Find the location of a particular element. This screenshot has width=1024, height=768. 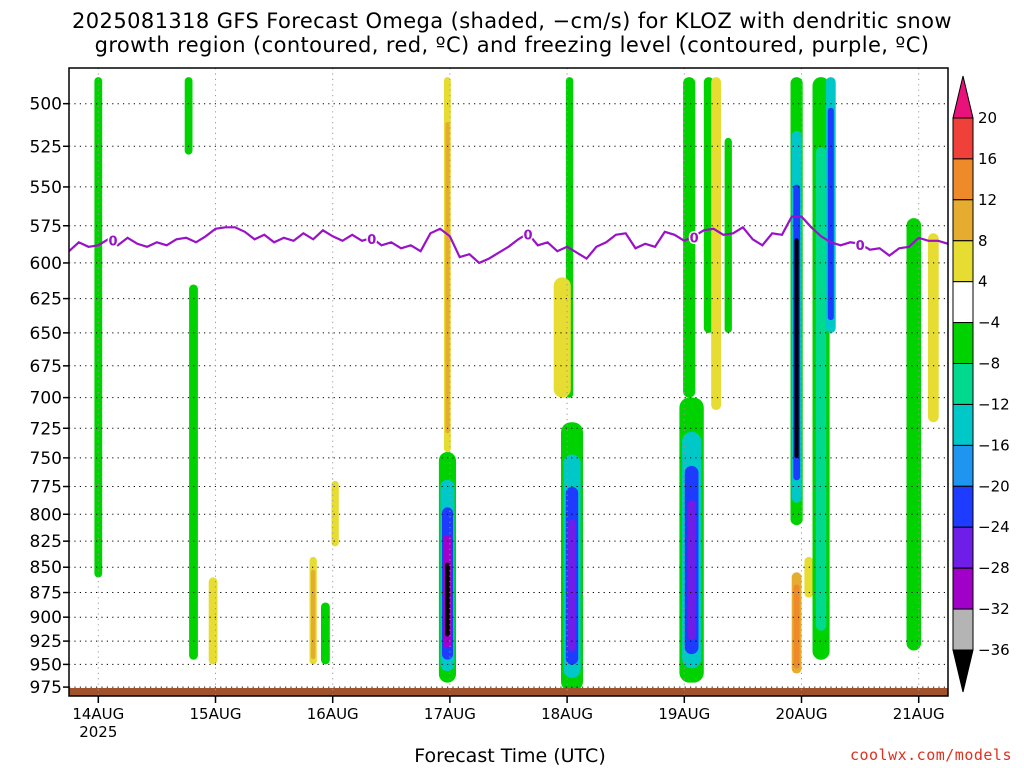

x-tick-sublabel: 2025 is located at coordinates (98, 732).